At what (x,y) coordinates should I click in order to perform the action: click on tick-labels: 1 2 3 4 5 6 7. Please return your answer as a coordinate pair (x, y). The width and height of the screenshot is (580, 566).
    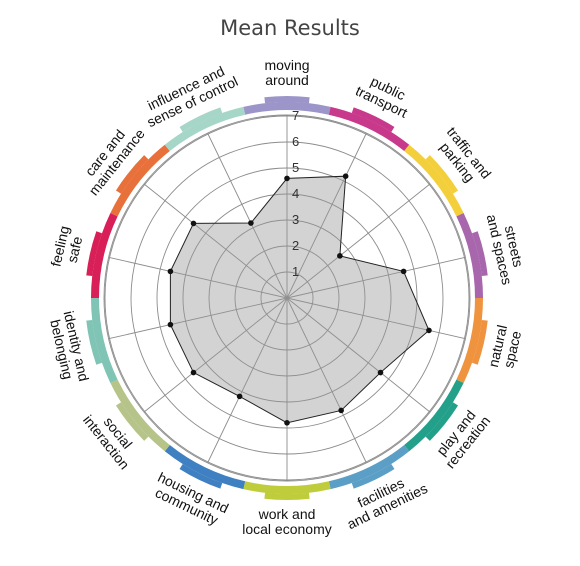
    Looking at the image, I should click on (295, 193).